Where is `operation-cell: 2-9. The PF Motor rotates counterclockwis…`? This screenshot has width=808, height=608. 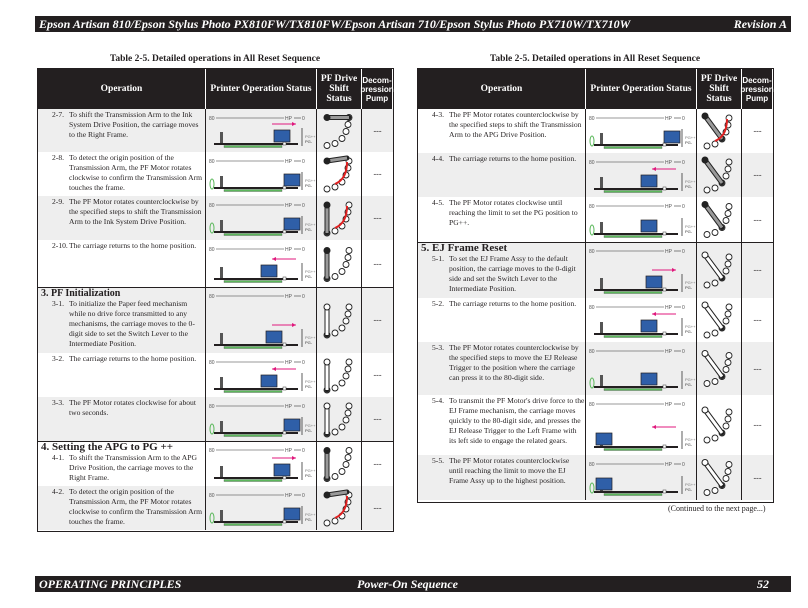
operation-cell: 2-9. The PF Motor rotates counterclockwis… is located at coordinates (122, 218).